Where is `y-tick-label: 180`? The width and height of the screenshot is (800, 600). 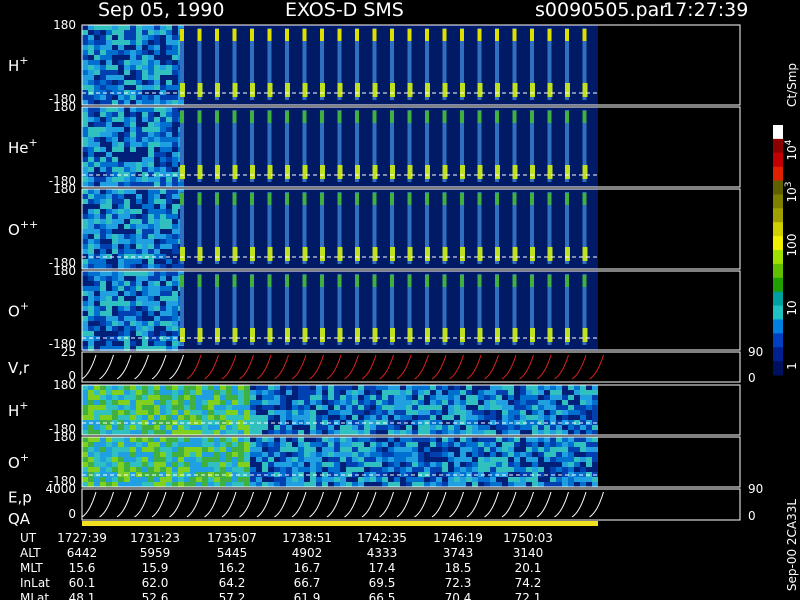 y-tick-label: 180 is located at coordinates (64, 385).